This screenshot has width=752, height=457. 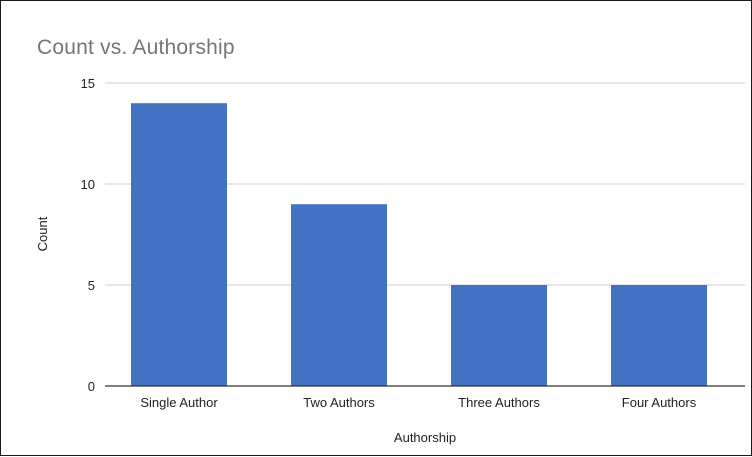 What do you see at coordinates (88, 83) in the screenshot?
I see `y-tick-label: 15` at bounding box center [88, 83].